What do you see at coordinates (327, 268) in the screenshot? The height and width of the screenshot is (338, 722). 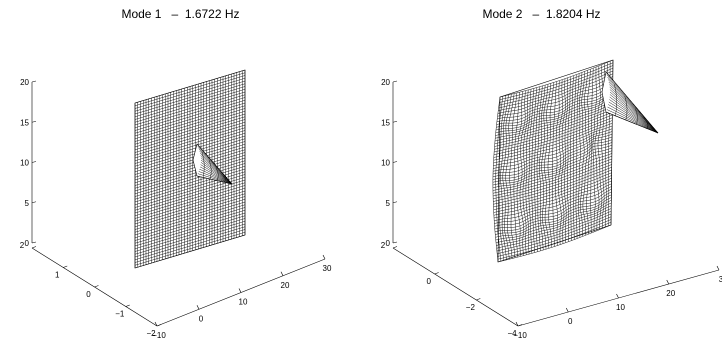 I see `x-tick-label: 30` at bounding box center [327, 268].